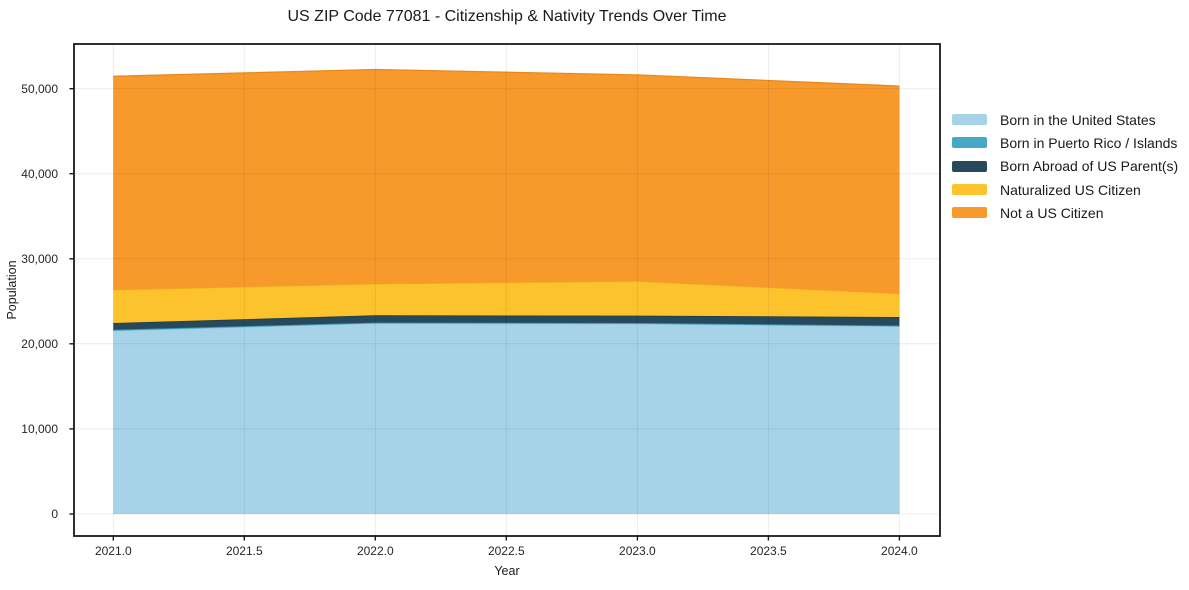 This screenshot has width=1189, height=590. Describe the element at coordinates (113, 551) in the screenshot. I see `x-tick-label: 2021.0` at that location.